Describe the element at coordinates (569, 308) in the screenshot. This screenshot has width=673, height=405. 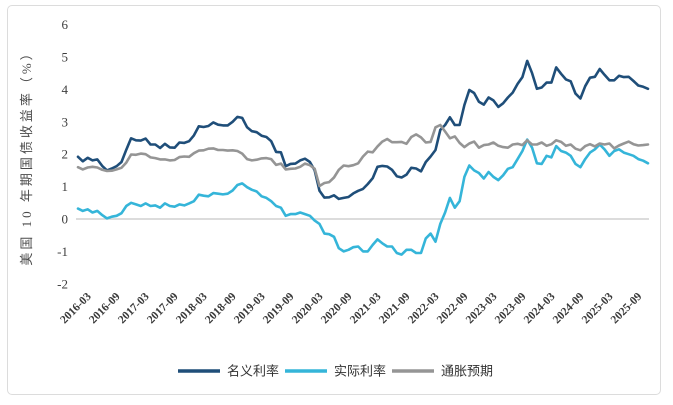
I see `x-tick-label: 2024-09` at that location.